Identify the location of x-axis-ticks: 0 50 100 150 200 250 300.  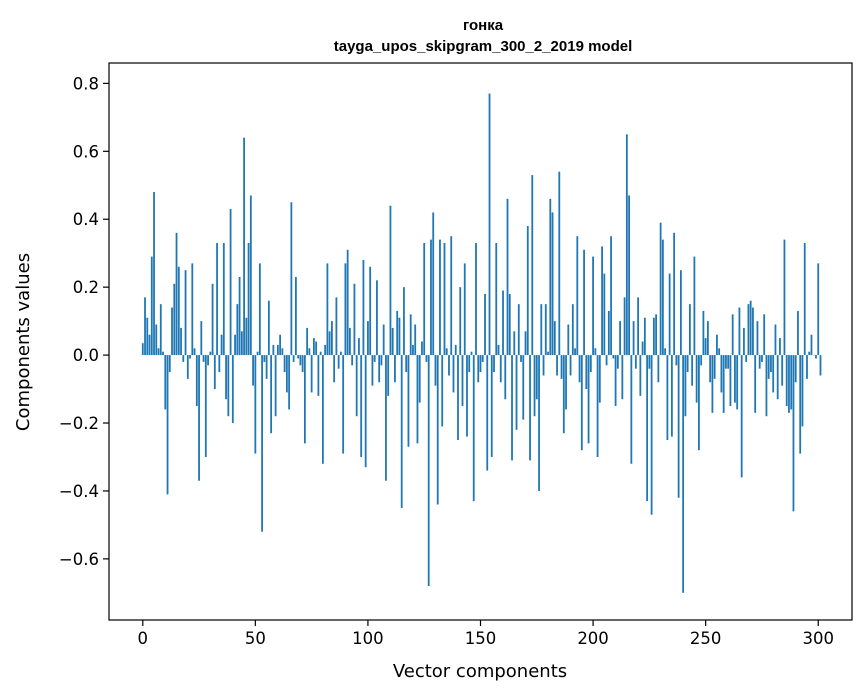
(486, 634).